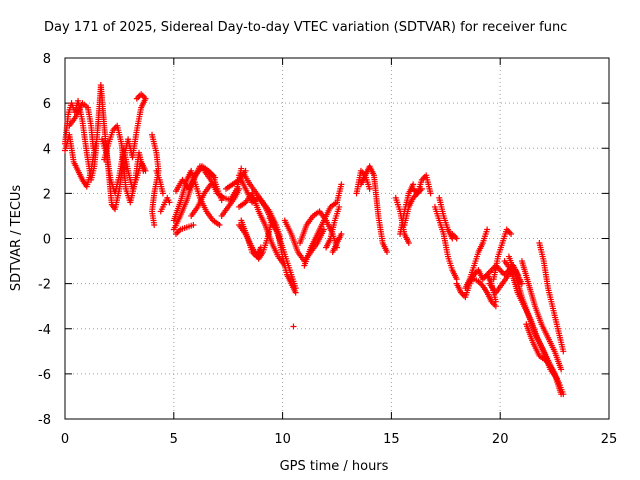 This screenshot has height=480, width=640. Describe the element at coordinates (44, 330) in the screenshot. I see `y-tick-label: -4` at that location.